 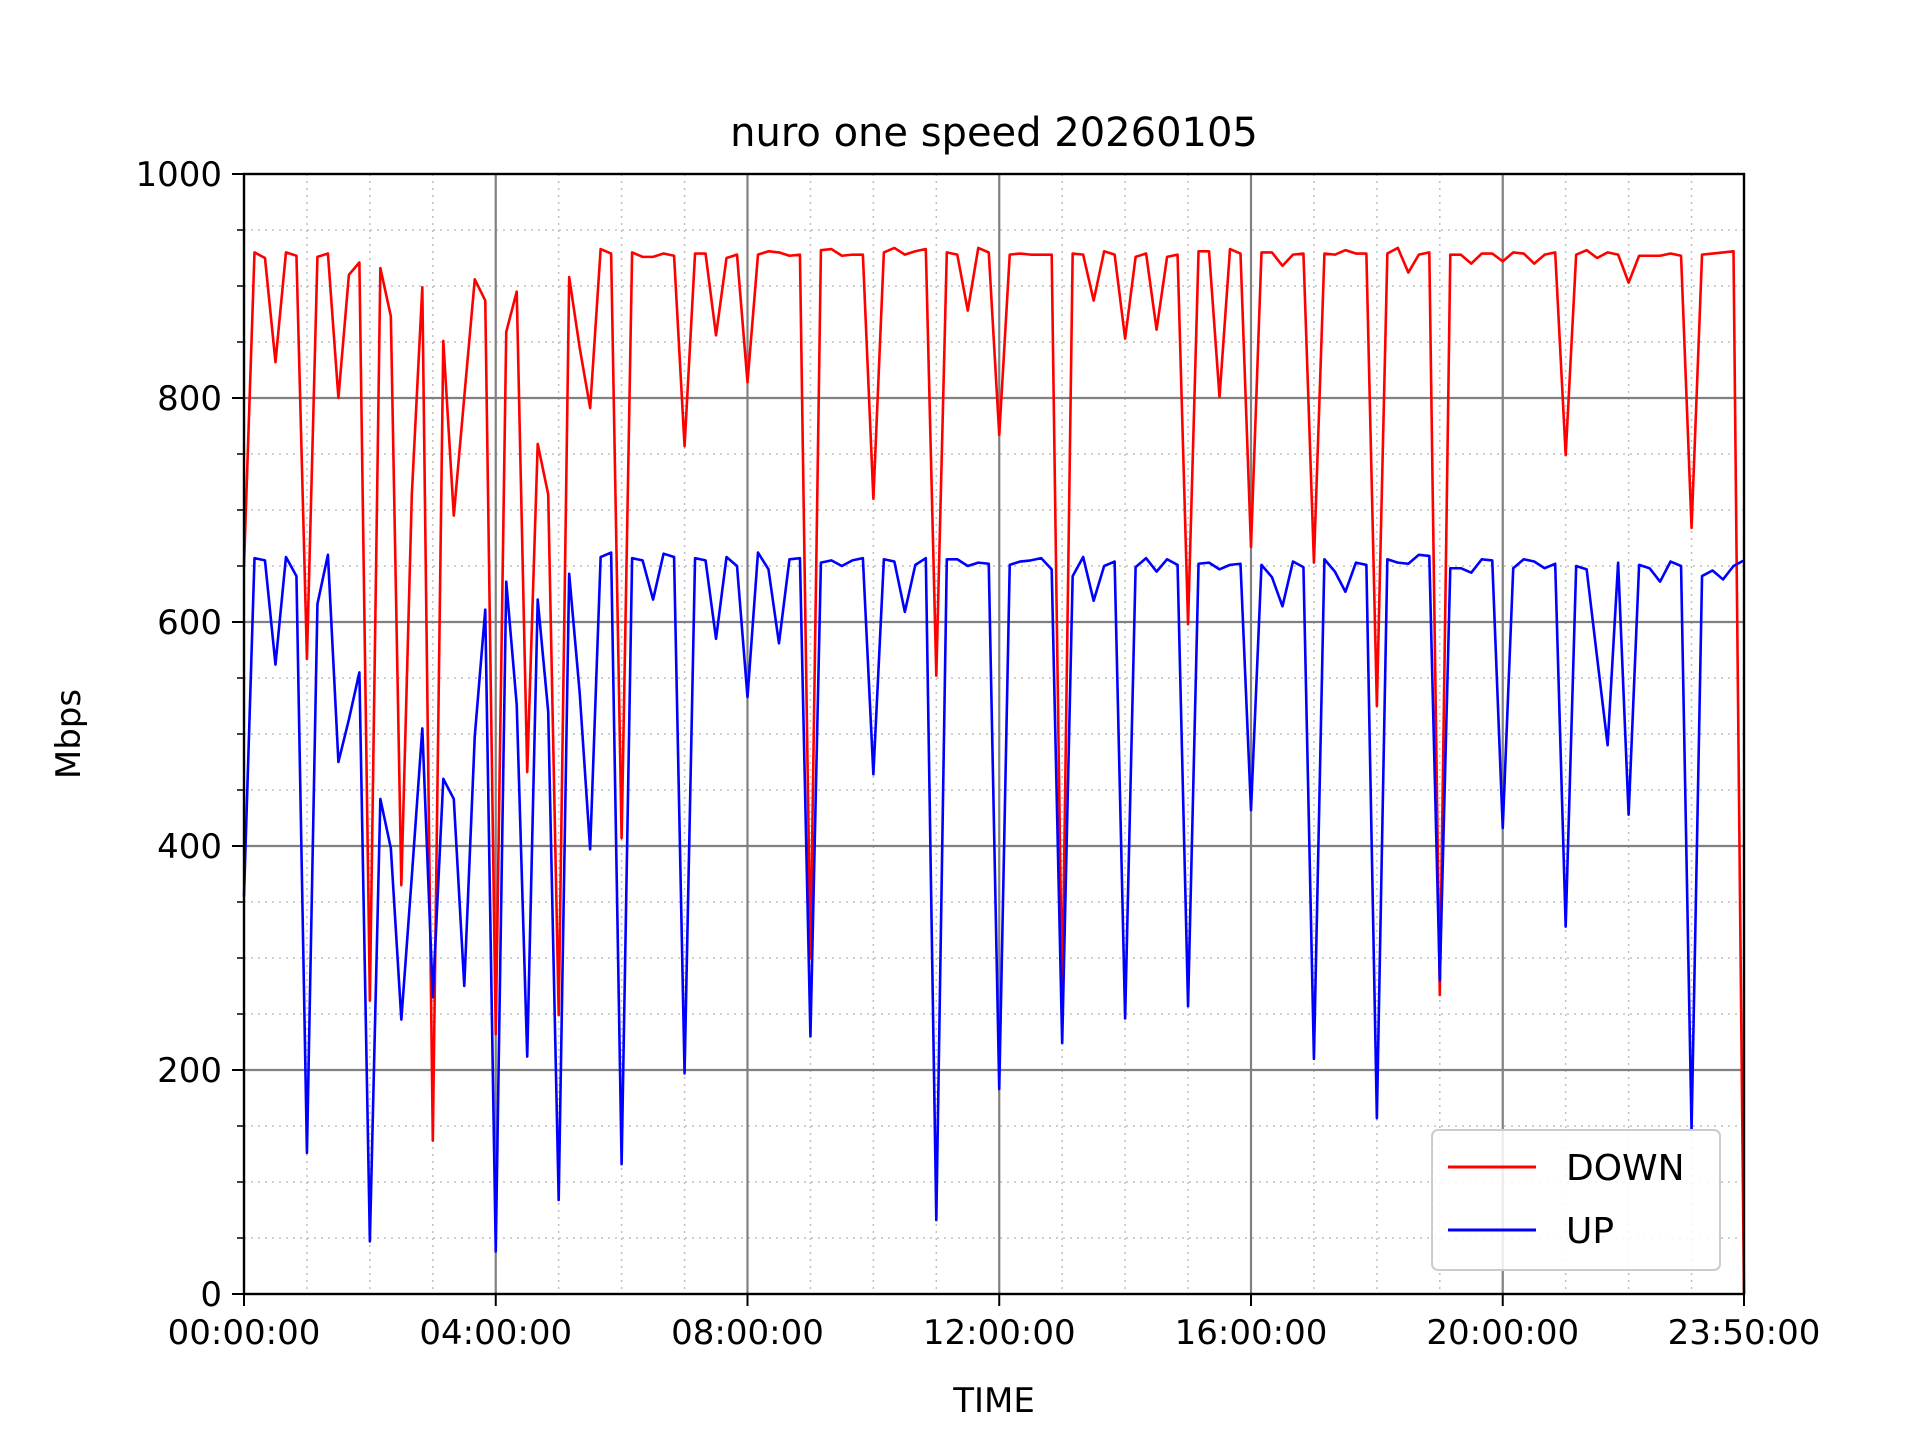 I want to click on x-tick-label: 04:00:00, so click(x=495, y=1333).